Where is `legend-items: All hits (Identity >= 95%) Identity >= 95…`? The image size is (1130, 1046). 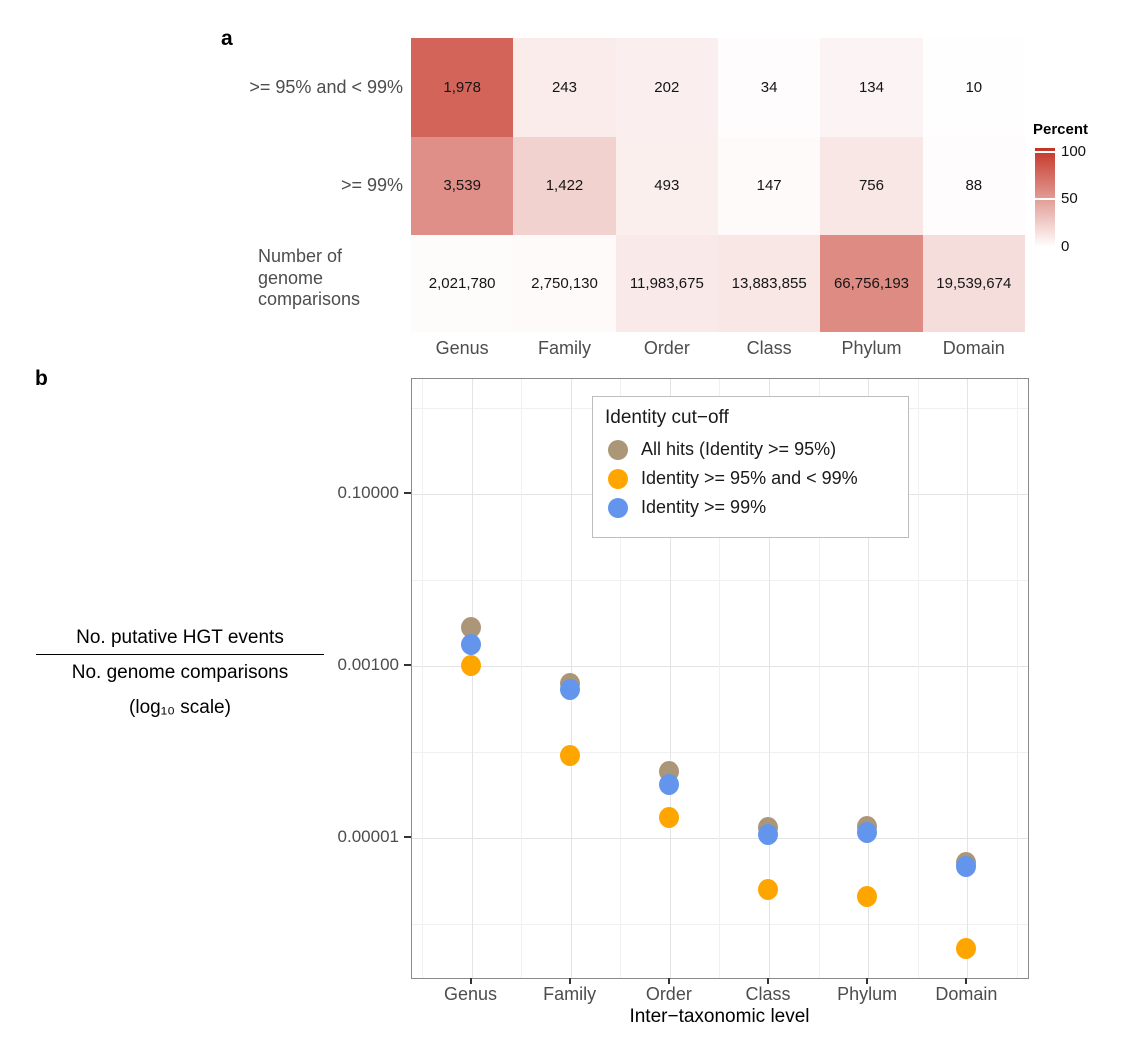
legend-items: All hits (Identity >= 95%) Identity >= 95… is located at coordinates (750, 478).